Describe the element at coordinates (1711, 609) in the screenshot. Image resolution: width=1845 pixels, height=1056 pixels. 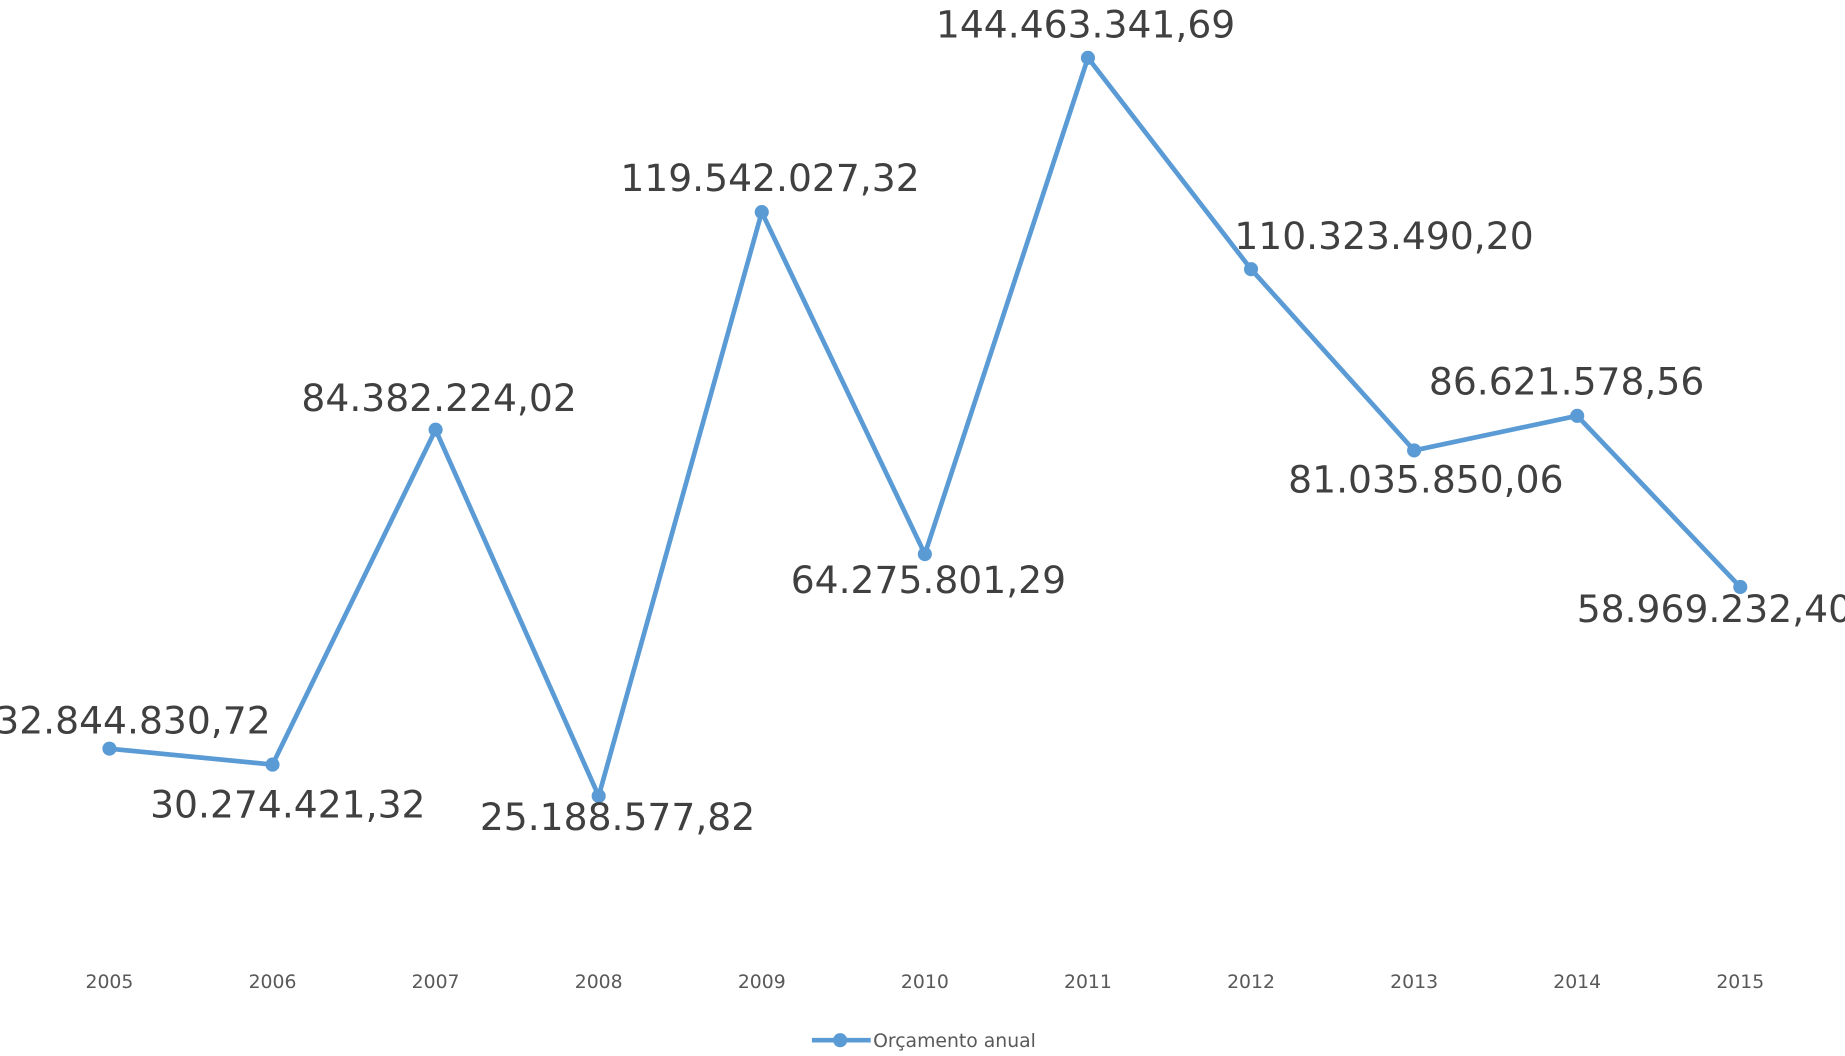
I see `data-label: 58.969.232,40` at that location.